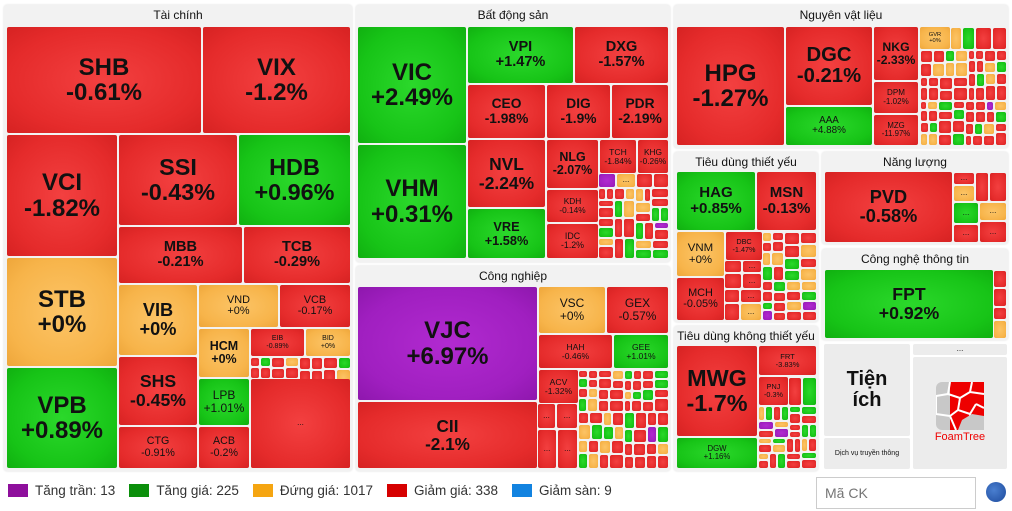  Describe the element at coordinates (640, 111) in the screenshot. I see `stock-tile-pdr: PDR -2.19%` at that location.